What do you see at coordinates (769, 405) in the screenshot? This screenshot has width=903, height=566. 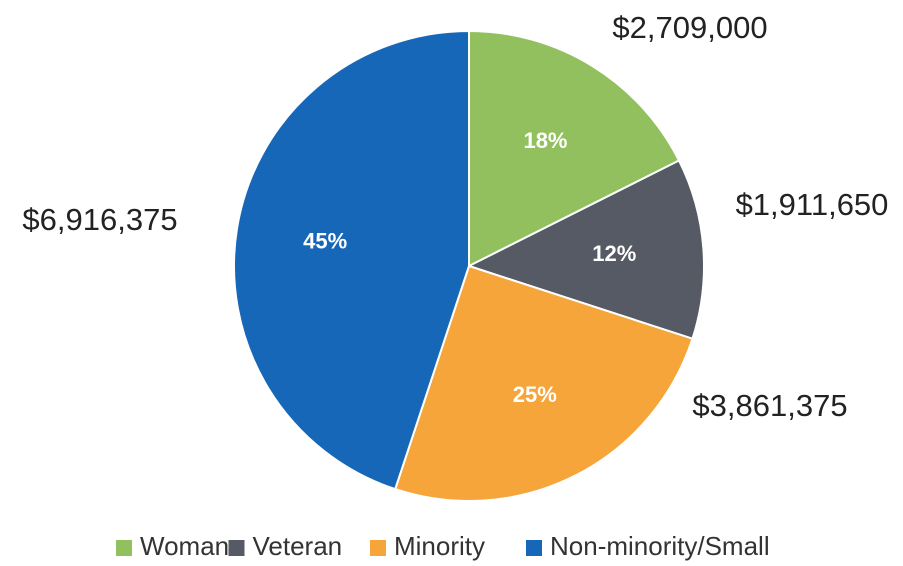 I see `value-label: $3,861,375` at bounding box center [769, 405].